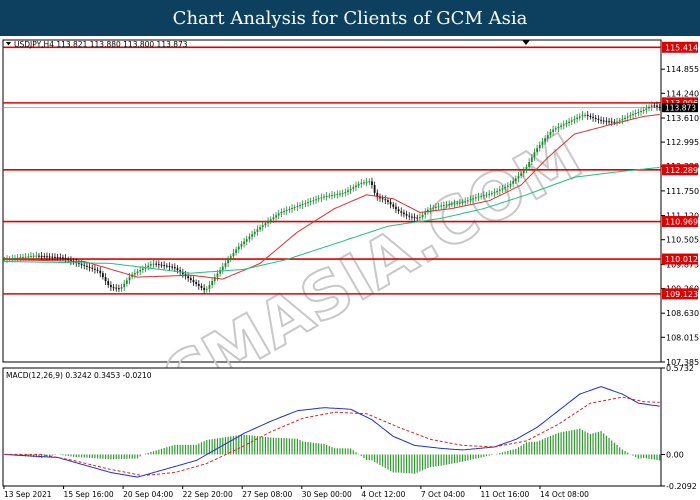 The width and height of the screenshot is (700, 500). Describe the element at coordinates (682, 264) in the screenshot. I see `y-tick-label: 109.875` at that location.